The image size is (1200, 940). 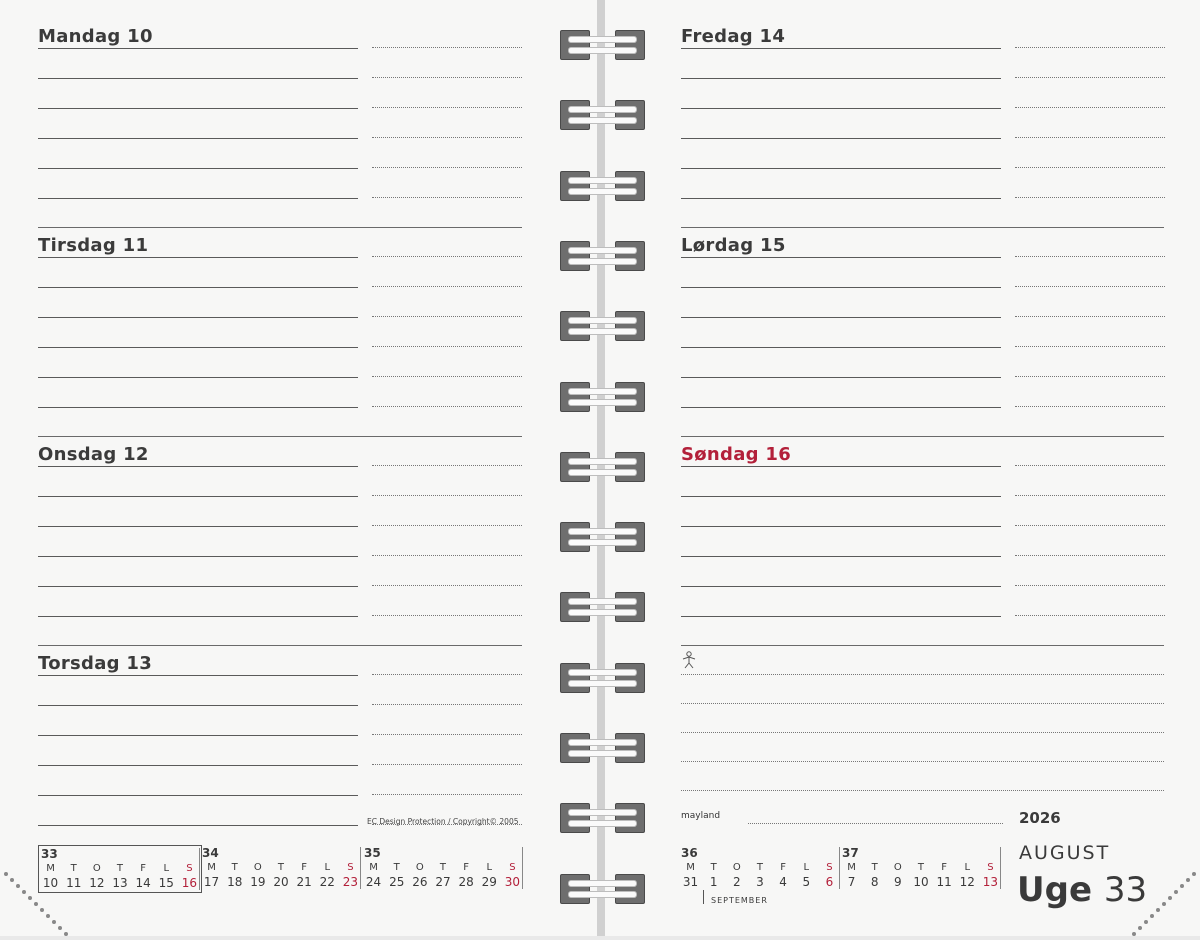 What do you see at coordinates (944, 882) in the screenshot?
I see `day-number: 11` at bounding box center [944, 882].